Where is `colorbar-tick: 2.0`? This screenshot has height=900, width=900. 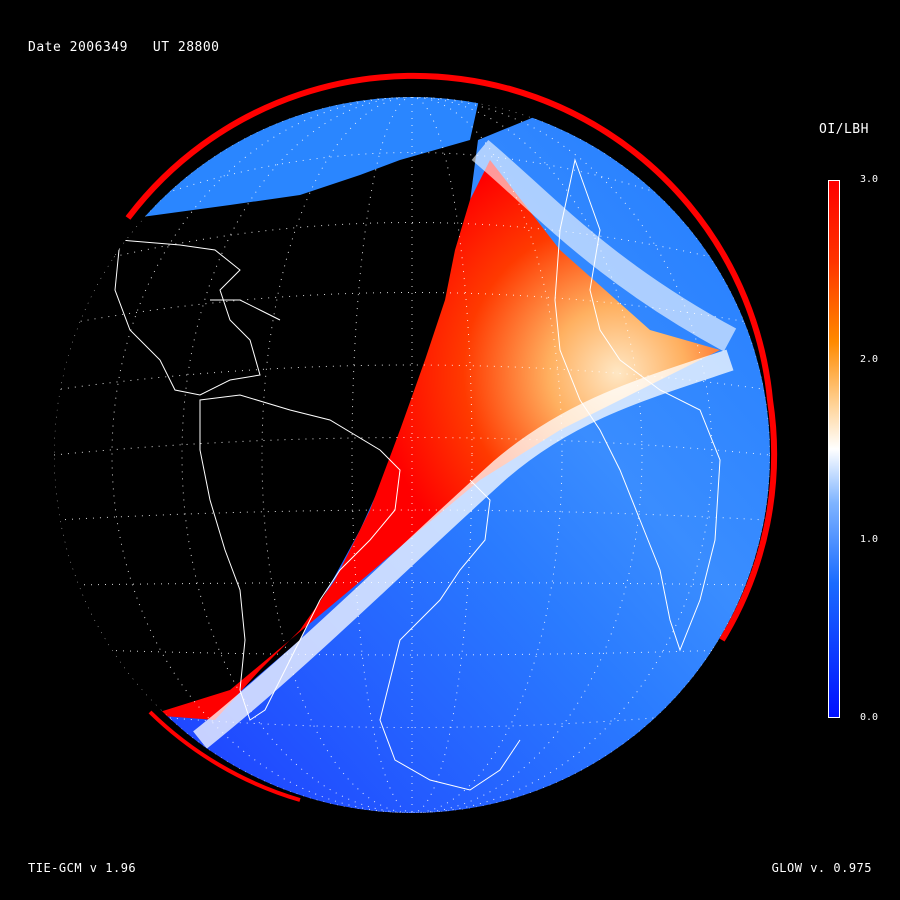
colorbar-tick: 2.0 is located at coordinates (869, 359).